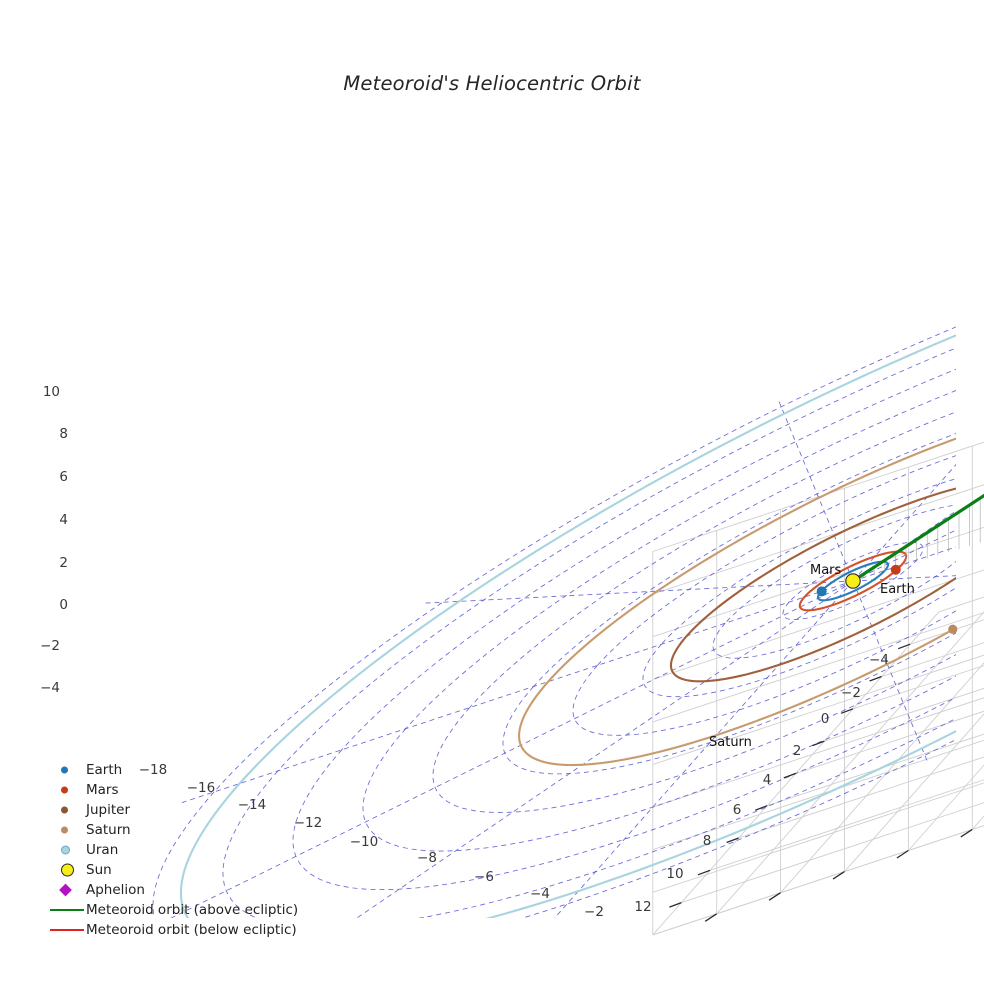 This screenshot has height=984, width=984. What do you see at coordinates (198, 890) in the screenshot?
I see `legend-item: Aphelion` at bounding box center [198, 890].